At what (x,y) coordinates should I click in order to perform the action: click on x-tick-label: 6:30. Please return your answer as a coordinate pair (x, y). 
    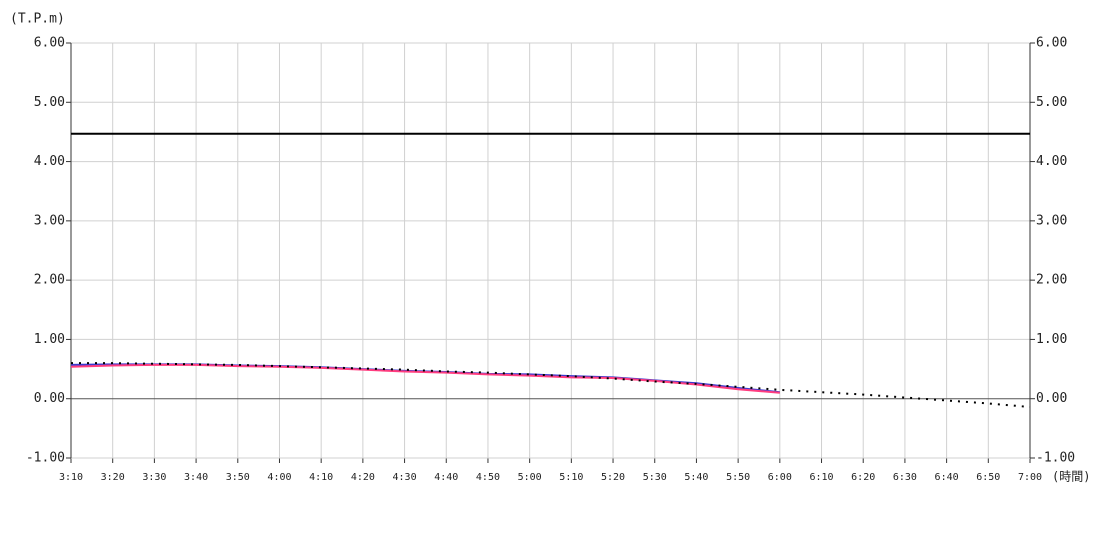
    Looking at the image, I should click on (905, 477).